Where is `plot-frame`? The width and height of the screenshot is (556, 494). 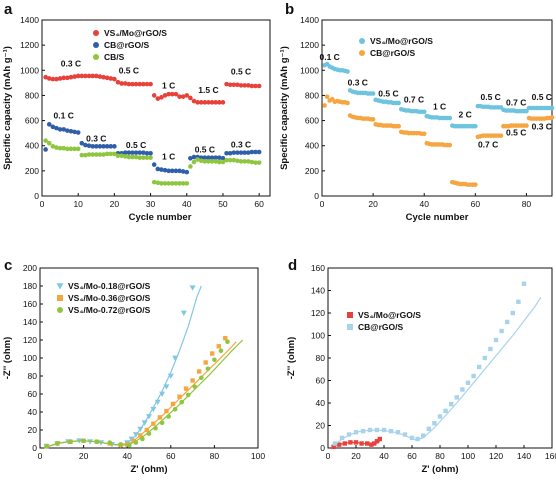 plot-frame is located at coordinates (156, 108).